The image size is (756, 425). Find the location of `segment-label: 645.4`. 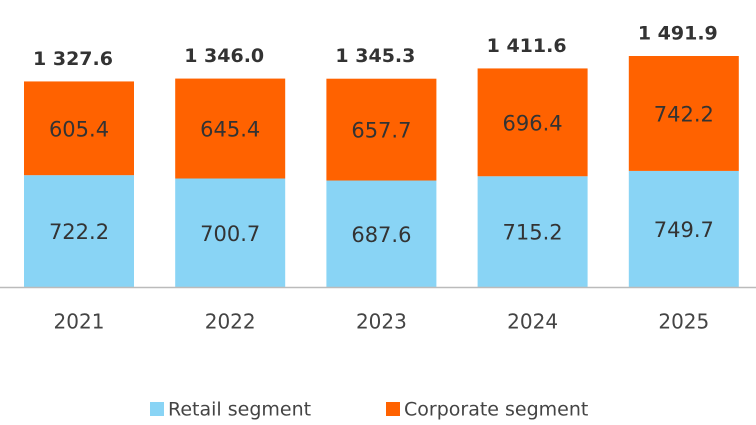

segment-label: 645.4 is located at coordinates (230, 130).